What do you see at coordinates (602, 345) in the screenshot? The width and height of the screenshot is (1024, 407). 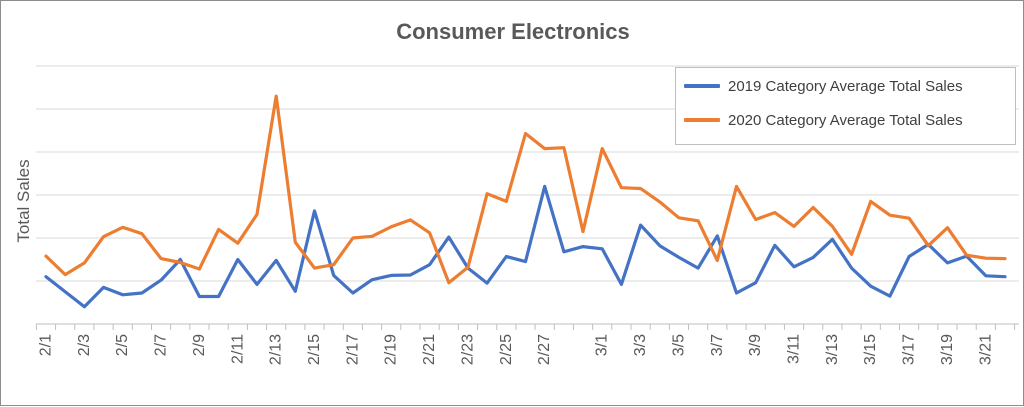 I see `x-tick-label: 3/1` at bounding box center [602, 345].